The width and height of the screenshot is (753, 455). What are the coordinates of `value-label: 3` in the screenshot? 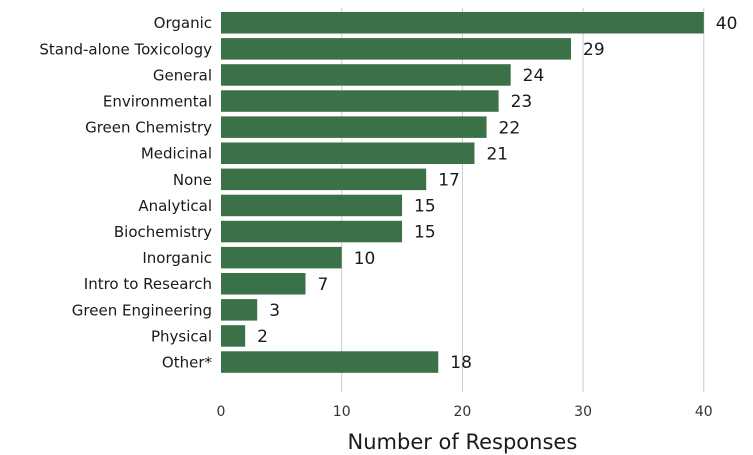 It's located at (274, 311).